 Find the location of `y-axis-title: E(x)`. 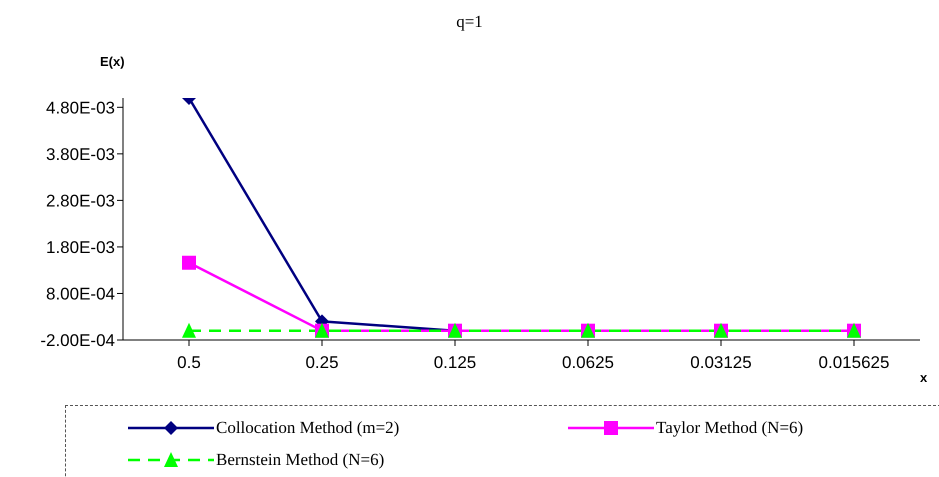

y-axis-title: E(x) is located at coordinates (112, 61).